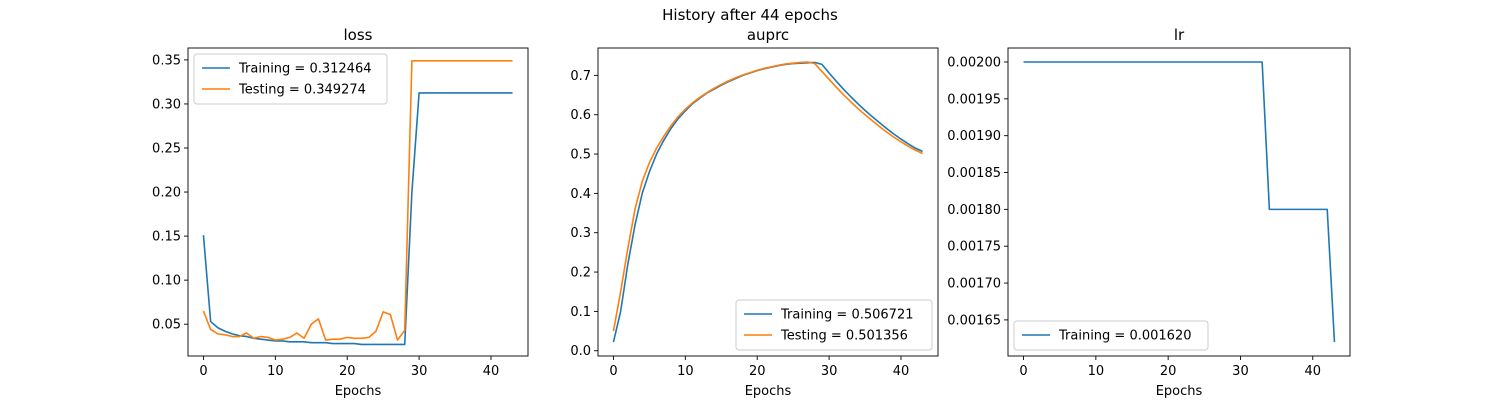 Image resolution: width=1500 pixels, height=400 pixels. I want to click on y-tick-label: 0.4, so click(580, 194).